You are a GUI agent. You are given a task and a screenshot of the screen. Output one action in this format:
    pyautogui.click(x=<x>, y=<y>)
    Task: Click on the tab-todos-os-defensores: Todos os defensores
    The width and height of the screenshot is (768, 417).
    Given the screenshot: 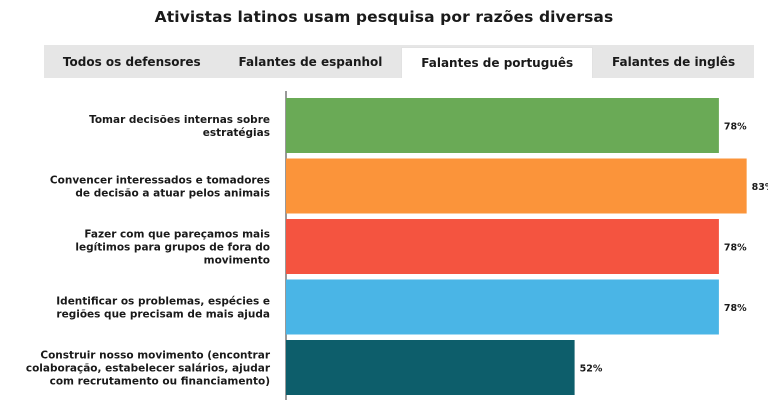 What is the action you would take?
    pyautogui.click(x=131, y=61)
    